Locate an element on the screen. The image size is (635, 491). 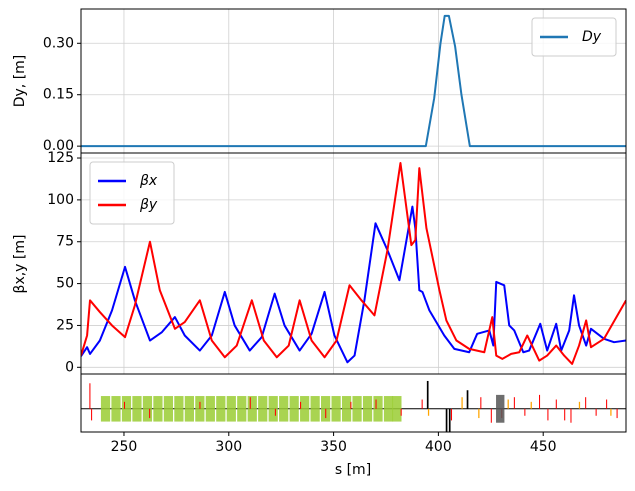
y-tick-label: 0 is located at coordinates (69, 367).